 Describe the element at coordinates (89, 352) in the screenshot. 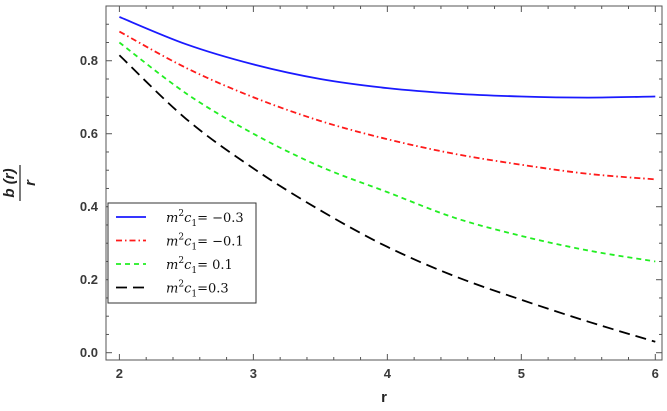

I see `y-tick-label: 0.0` at that location.